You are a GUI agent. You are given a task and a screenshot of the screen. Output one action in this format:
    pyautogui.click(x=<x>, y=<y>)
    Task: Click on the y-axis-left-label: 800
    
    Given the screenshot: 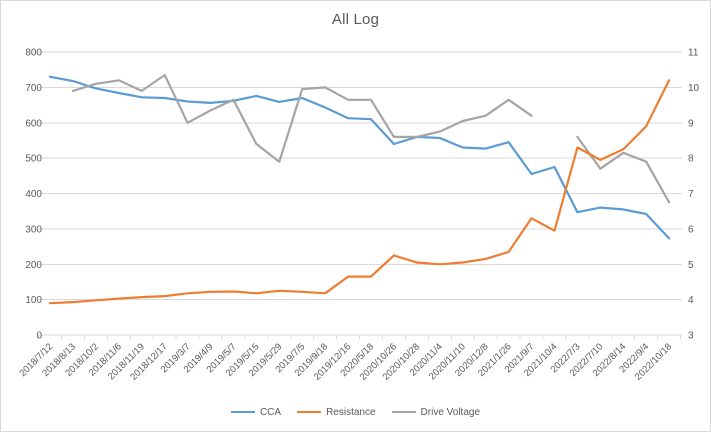 What is the action you would take?
    pyautogui.click(x=33, y=53)
    